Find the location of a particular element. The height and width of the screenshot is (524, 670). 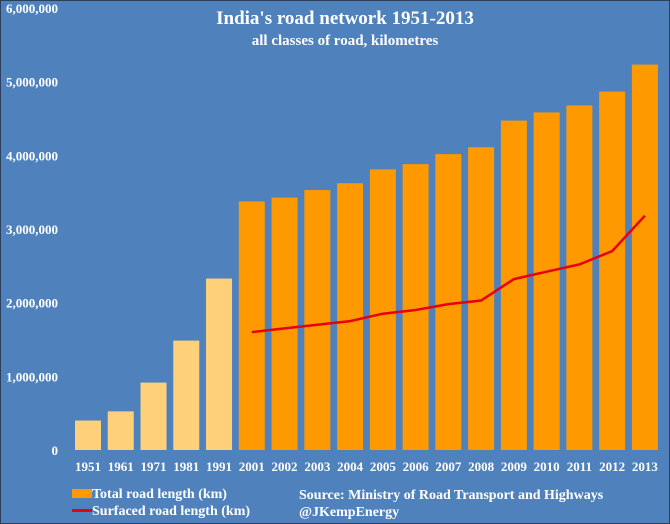

y-tick-label: 2,000,000 is located at coordinates (32, 303).